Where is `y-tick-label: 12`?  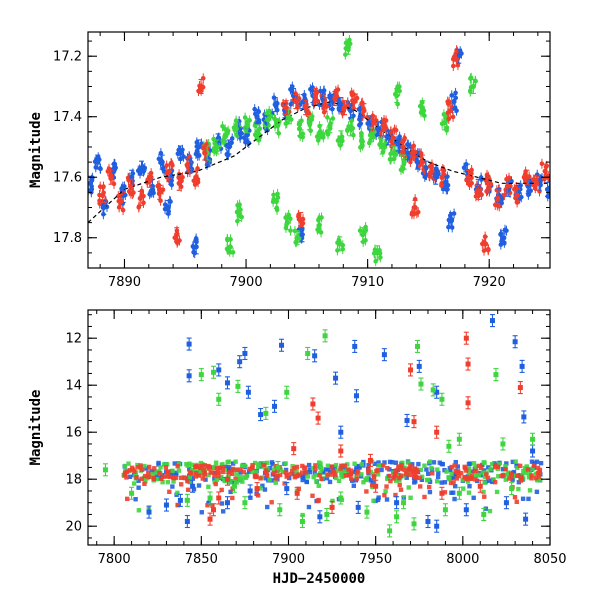 y-tick-label: 12 is located at coordinates (73, 339).